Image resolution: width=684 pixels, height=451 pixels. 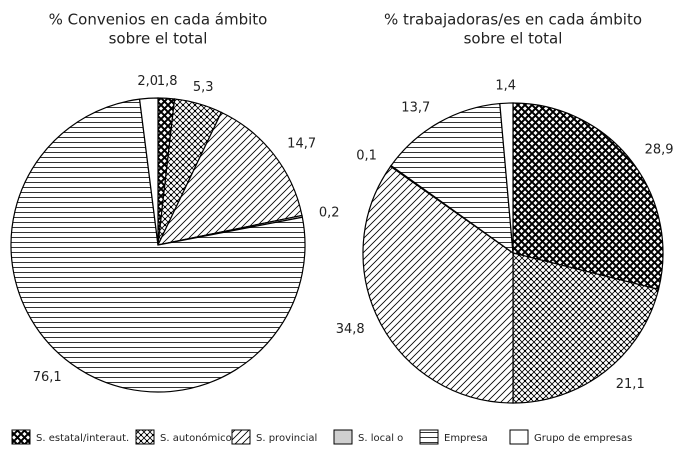 I want to click on data-label: 14,7, so click(x=301, y=143).